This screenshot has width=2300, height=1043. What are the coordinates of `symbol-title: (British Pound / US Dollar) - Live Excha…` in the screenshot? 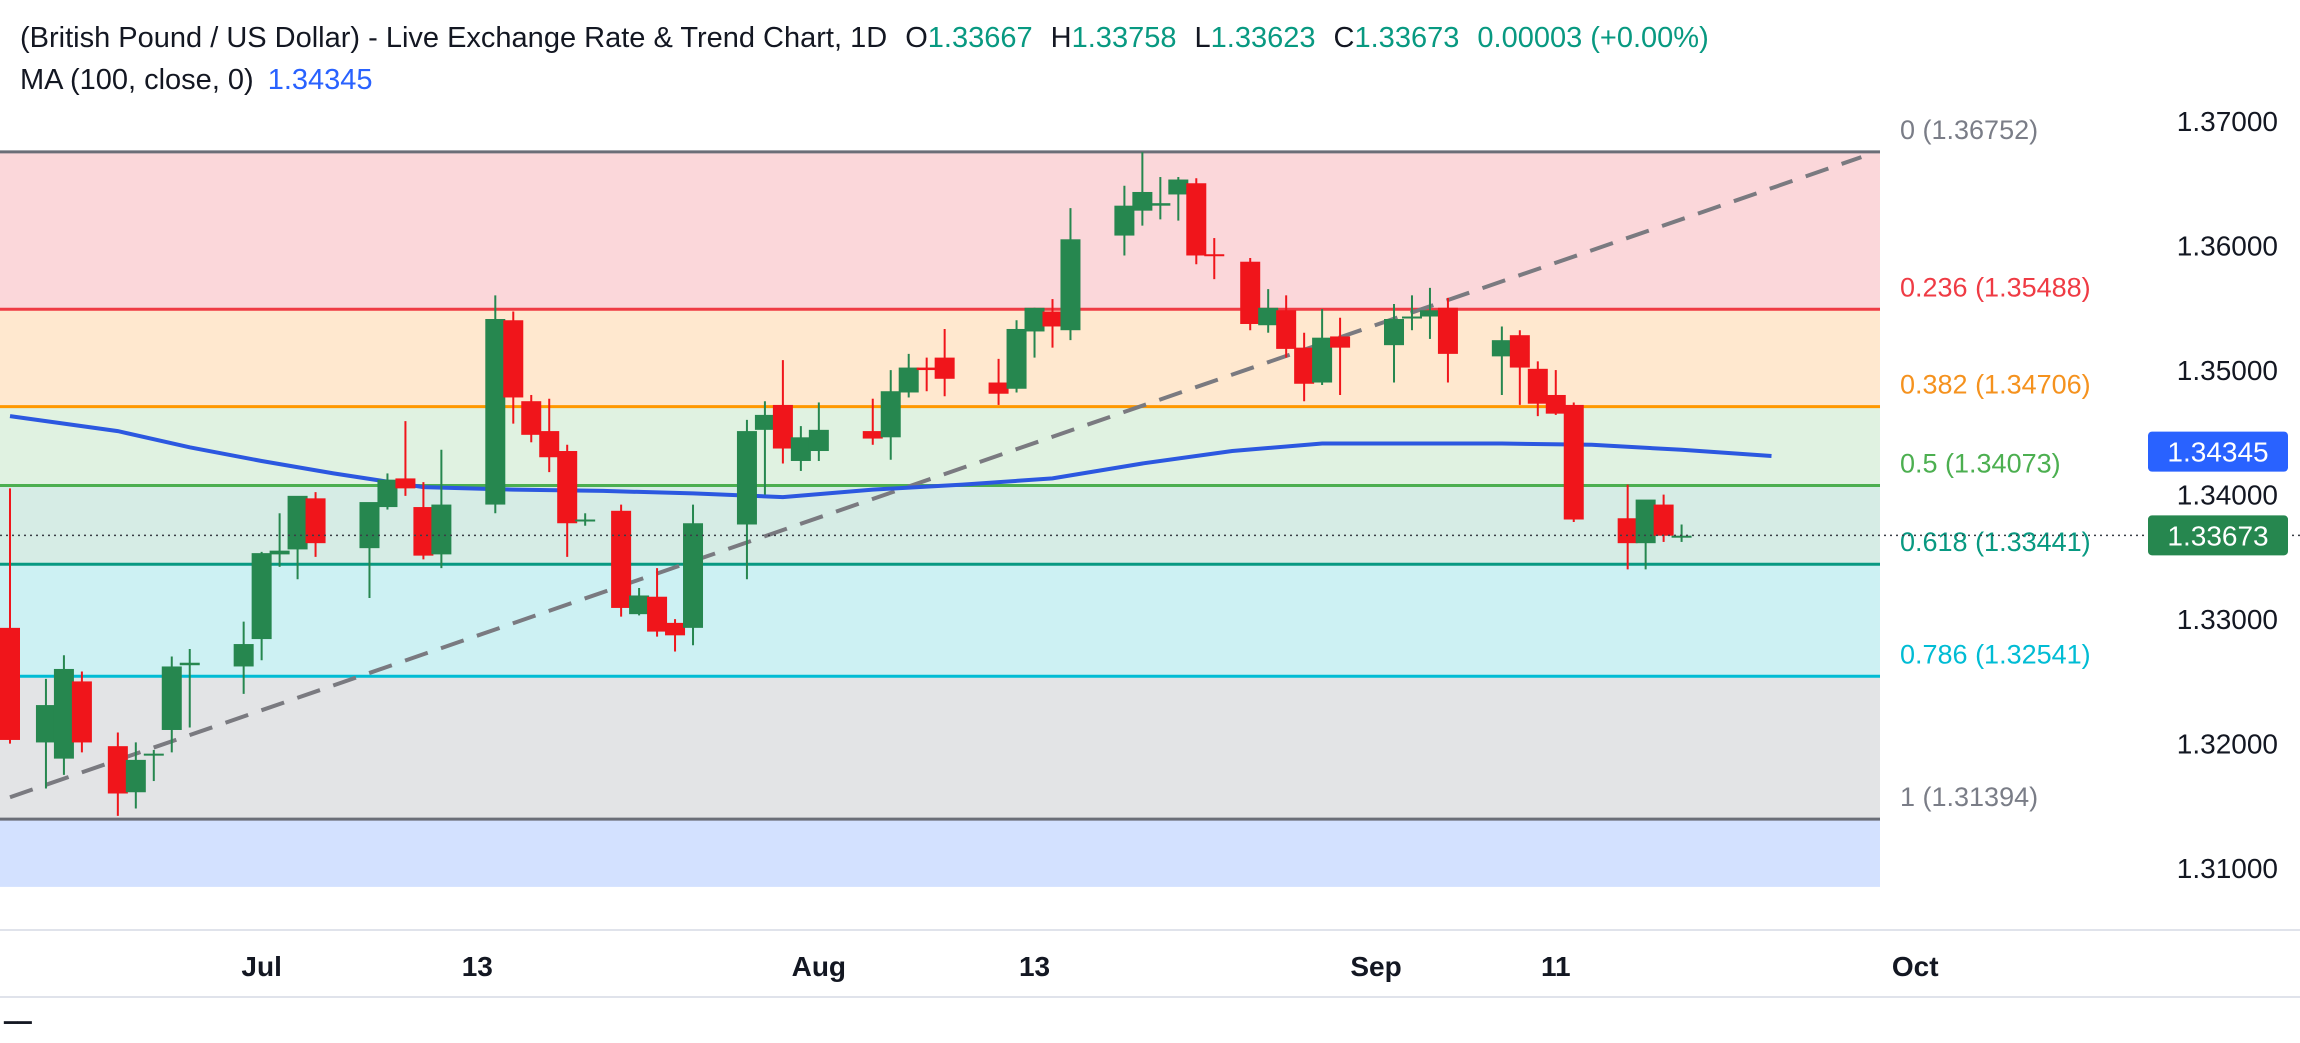 It's located at (454, 38).